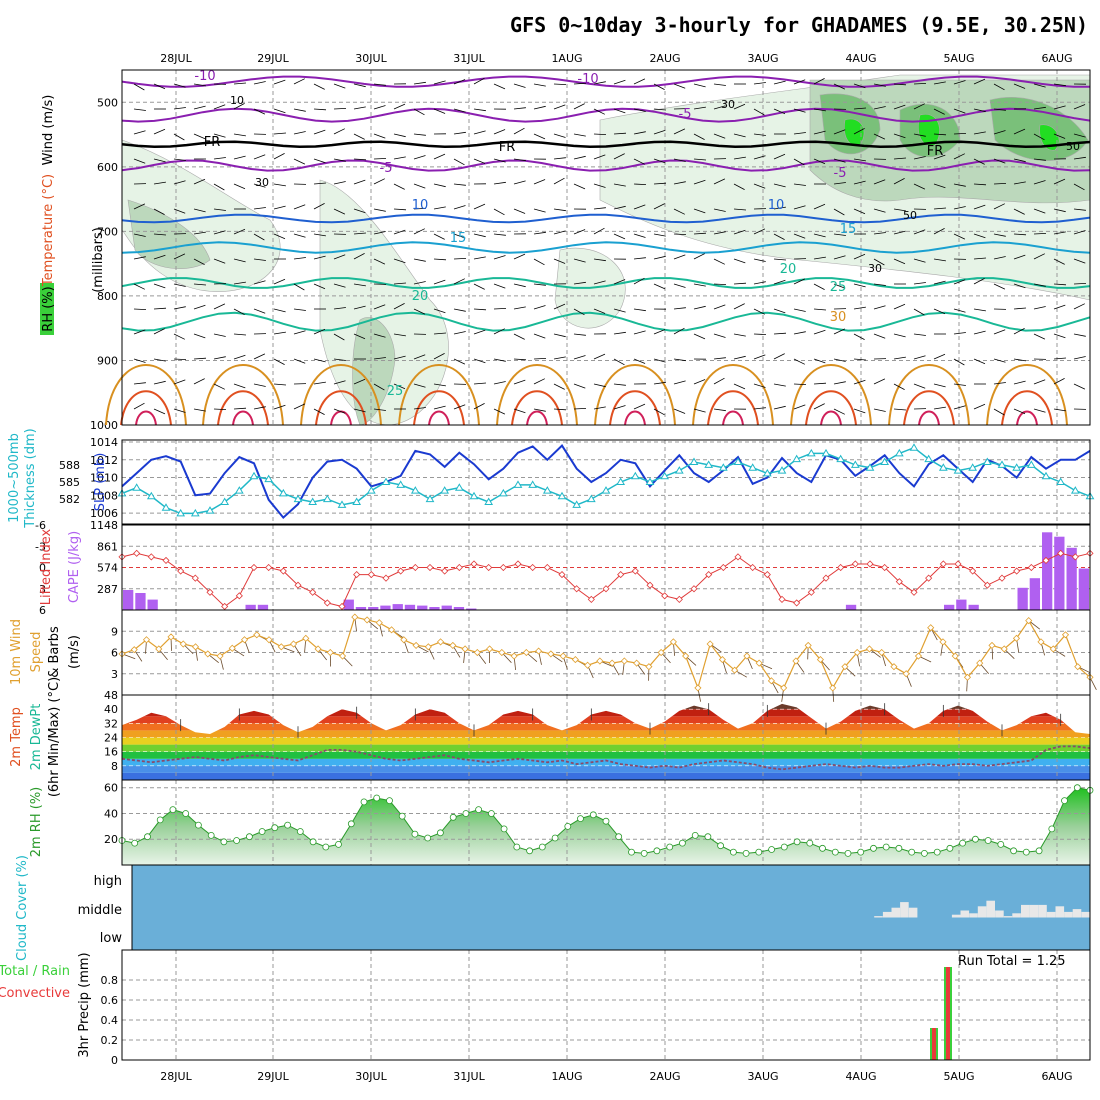 Image resolution: width=1100 pixels, height=1100 pixels. I want to click on cloud-level-label: high, so click(108, 881).